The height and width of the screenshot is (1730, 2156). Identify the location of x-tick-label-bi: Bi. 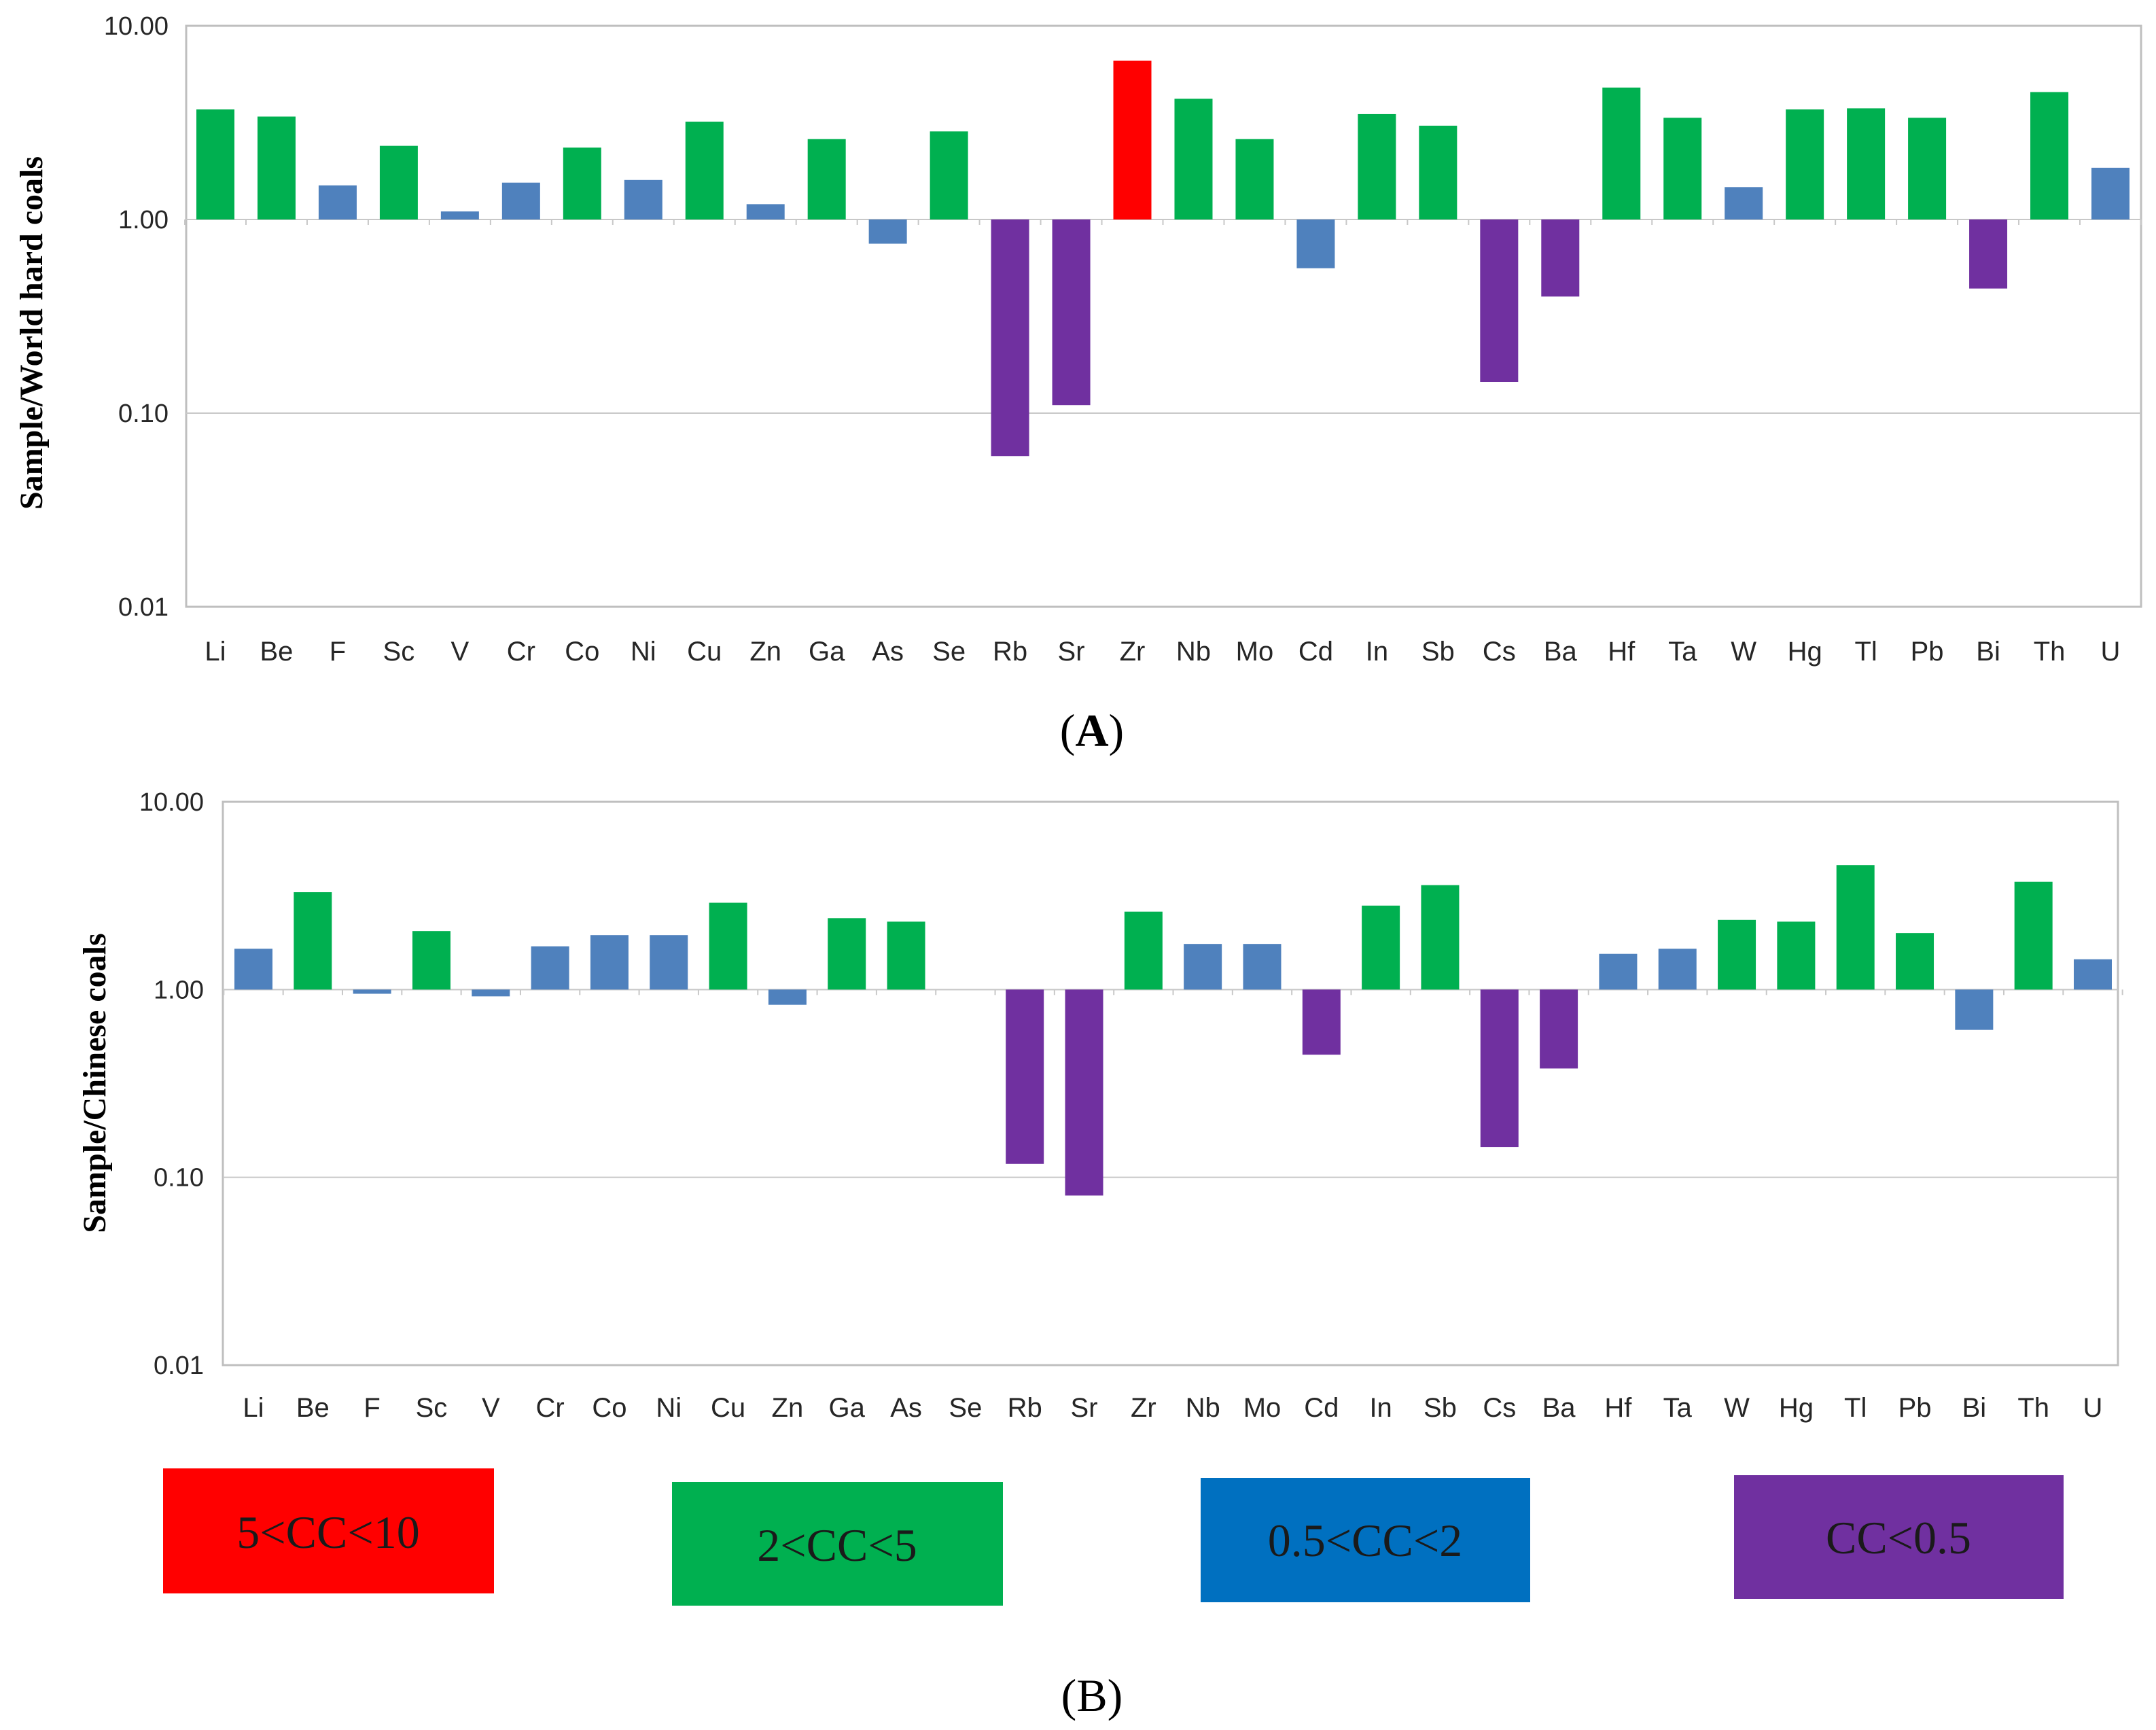
(1974, 1408).